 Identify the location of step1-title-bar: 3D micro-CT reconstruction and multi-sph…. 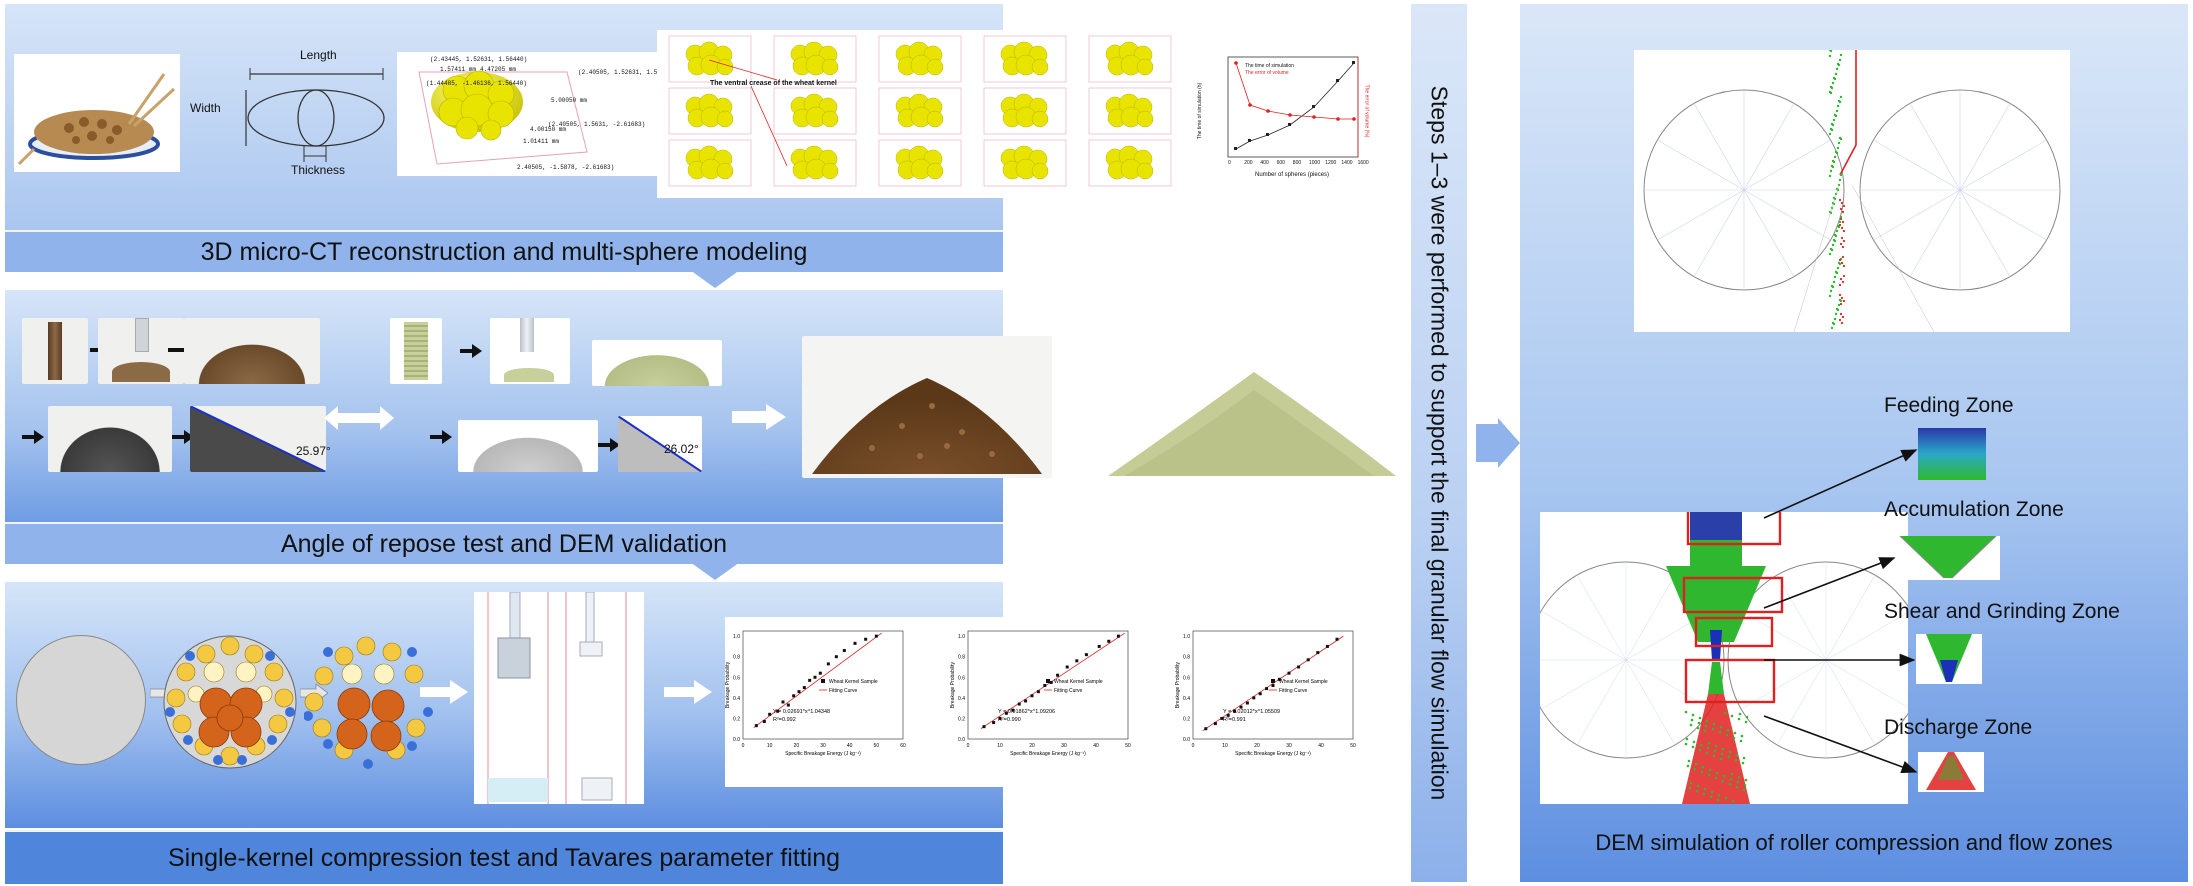
(504, 251).